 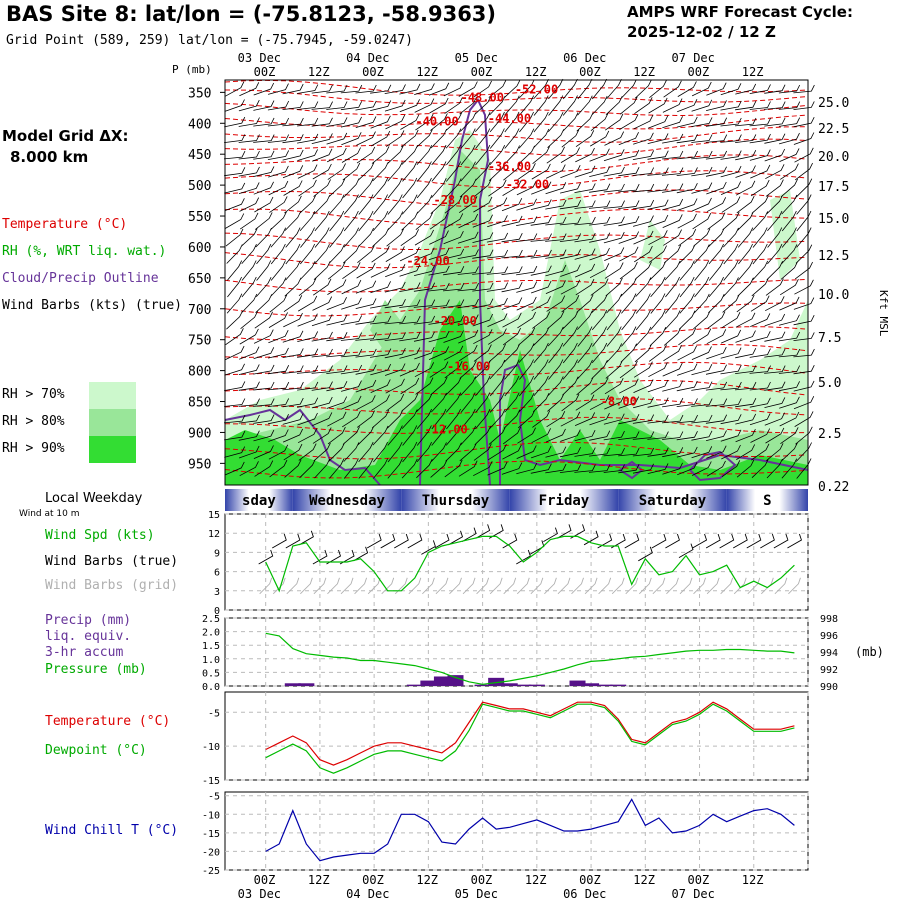 I want to click on top-time-label-1: 12Z, so click(x=319, y=72).